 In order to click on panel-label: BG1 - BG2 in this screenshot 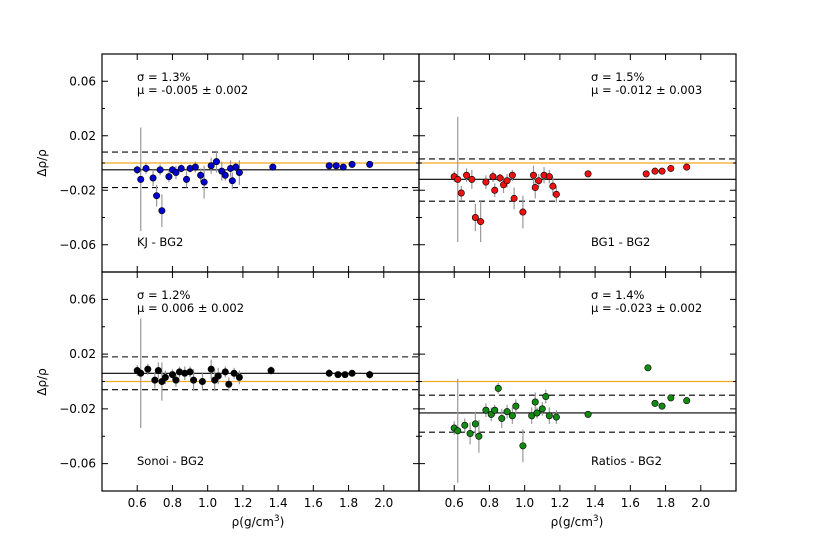, I will do `click(620, 242)`.